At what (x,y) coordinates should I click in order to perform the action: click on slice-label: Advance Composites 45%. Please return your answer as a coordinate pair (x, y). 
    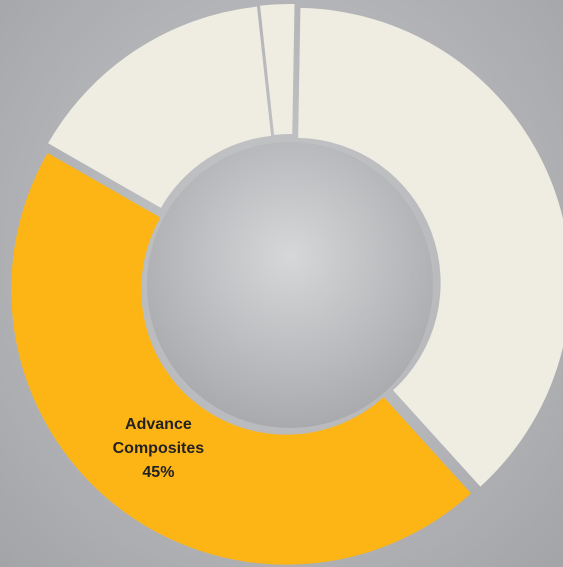
    Looking at the image, I should click on (158, 449).